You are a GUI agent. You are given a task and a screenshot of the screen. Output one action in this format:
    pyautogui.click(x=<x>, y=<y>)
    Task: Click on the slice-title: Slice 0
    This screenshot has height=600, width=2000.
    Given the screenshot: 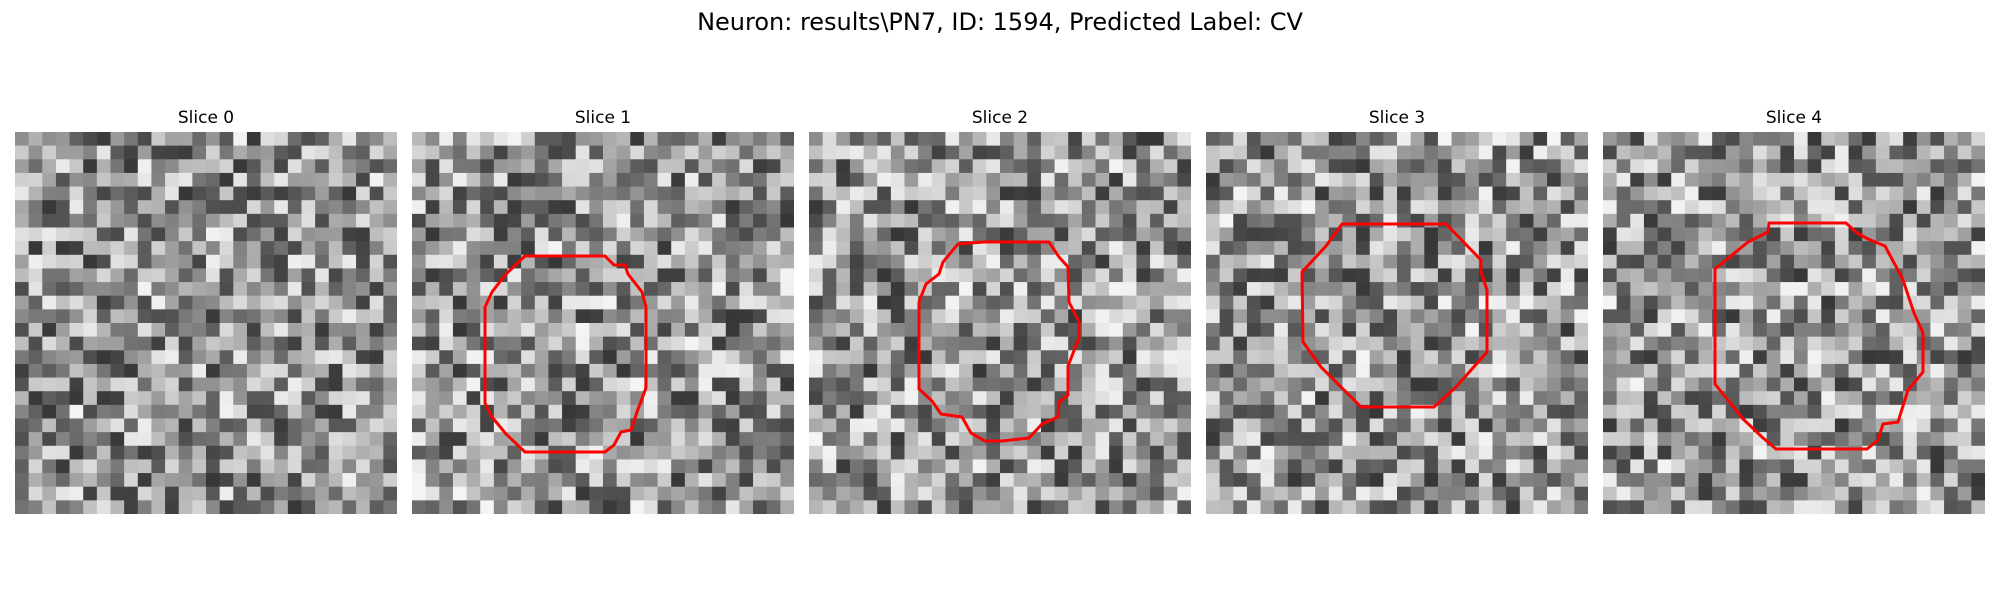 What is the action you would take?
    pyautogui.click(x=206, y=118)
    